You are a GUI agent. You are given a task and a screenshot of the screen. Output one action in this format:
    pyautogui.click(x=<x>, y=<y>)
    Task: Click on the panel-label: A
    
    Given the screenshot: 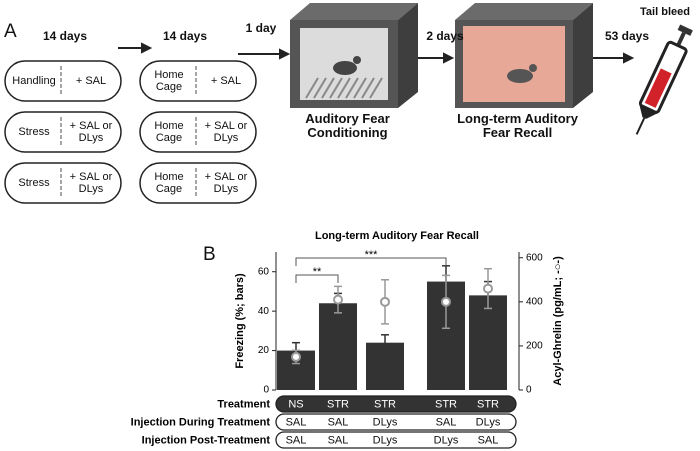 What is the action you would take?
    pyautogui.click(x=10, y=31)
    